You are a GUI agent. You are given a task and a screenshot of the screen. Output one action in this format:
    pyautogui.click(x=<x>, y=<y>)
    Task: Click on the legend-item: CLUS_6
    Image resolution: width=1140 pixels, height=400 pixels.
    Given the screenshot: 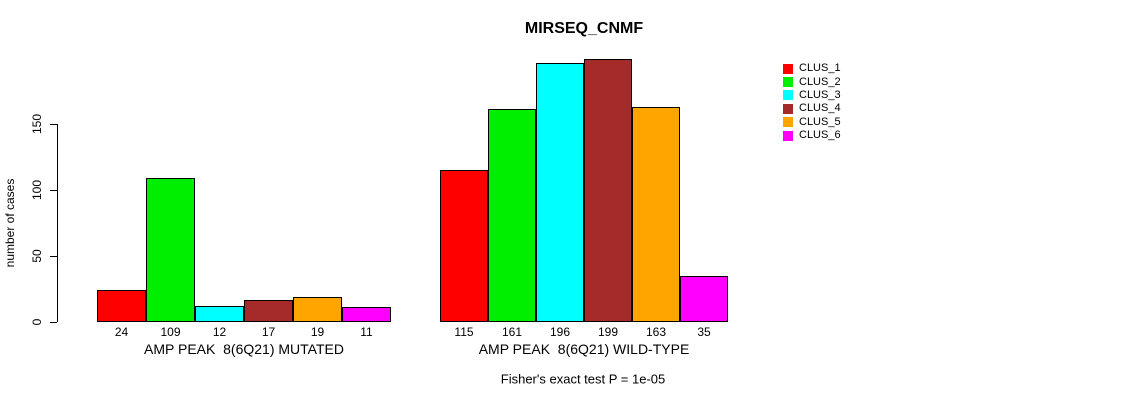 What is the action you would take?
    pyautogui.click(x=812, y=135)
    